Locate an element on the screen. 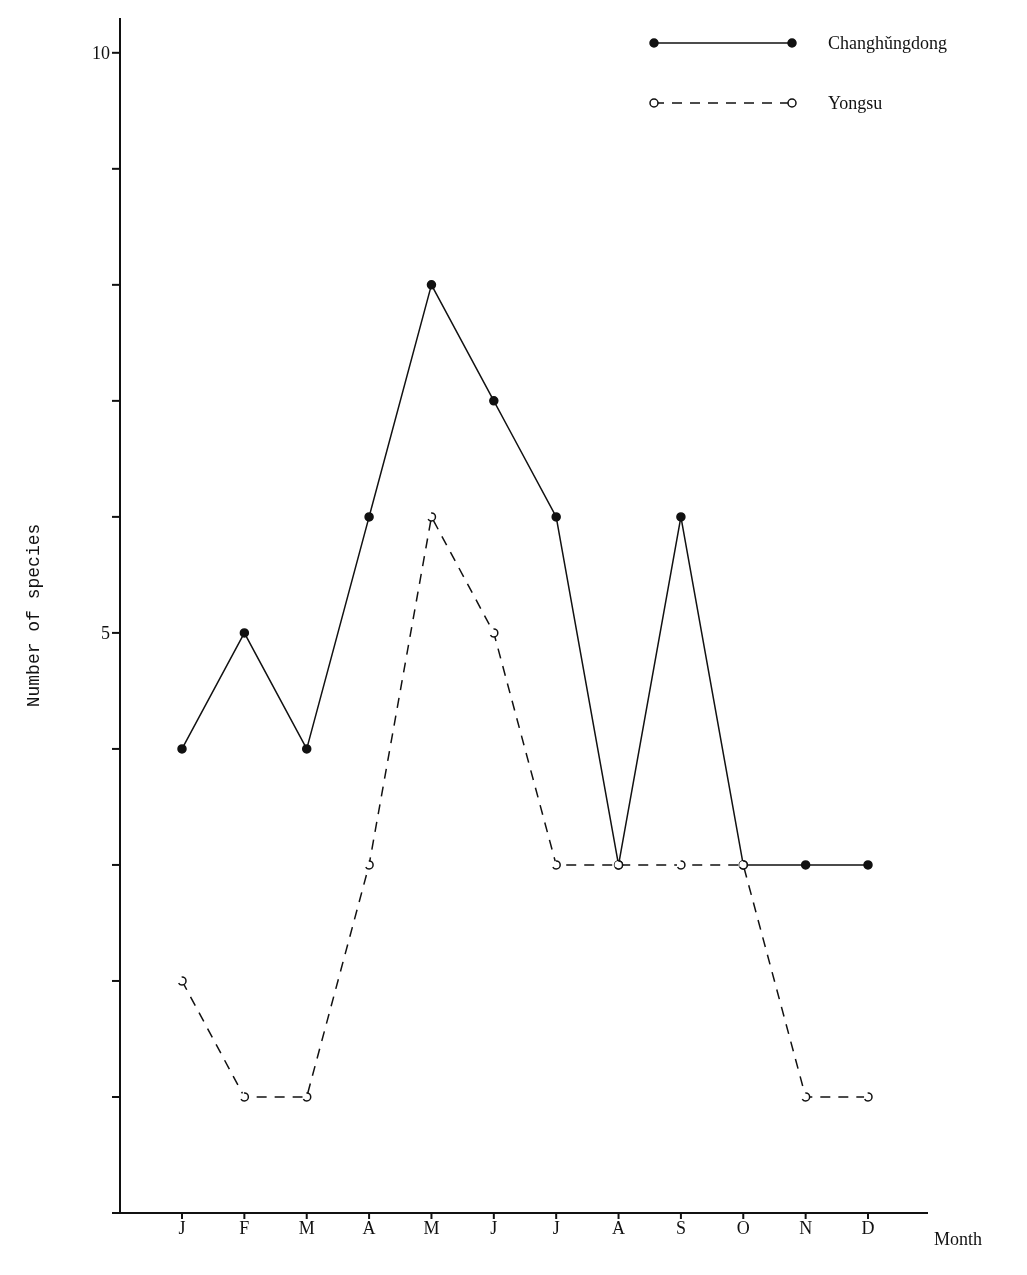  legend-label: Yongsu is located at coordinates (856, 103).